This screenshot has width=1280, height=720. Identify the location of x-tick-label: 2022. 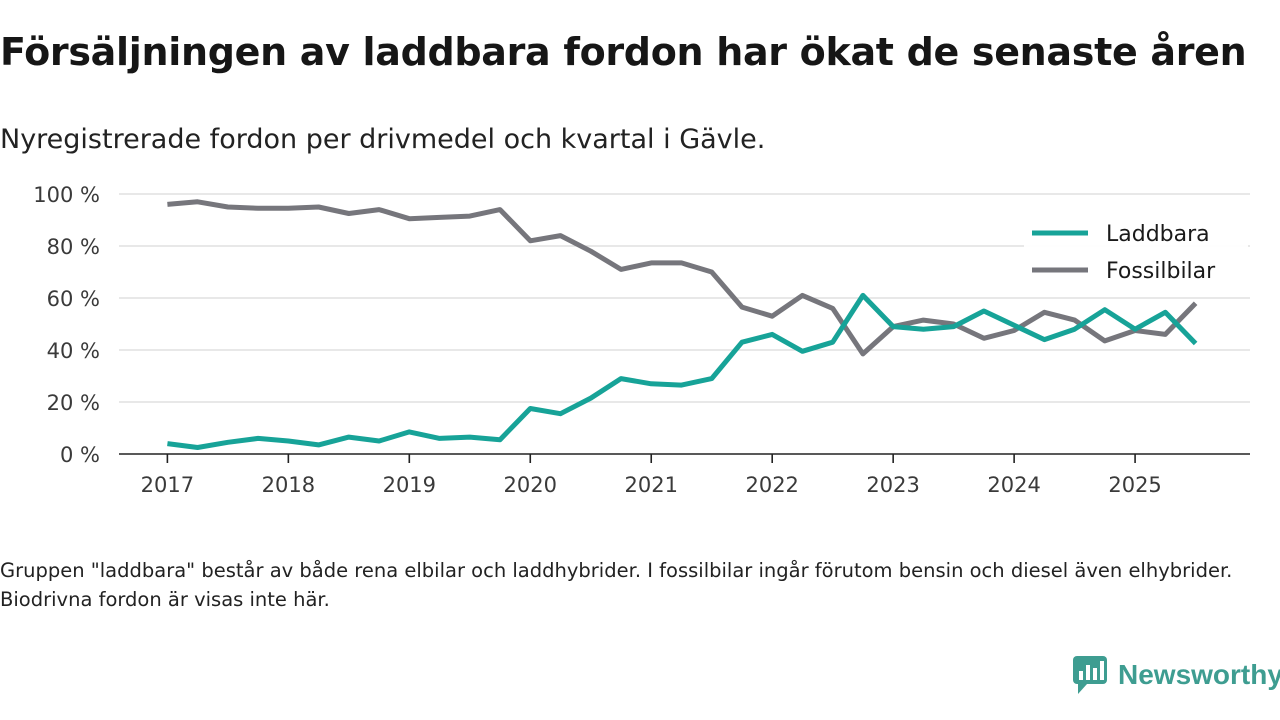
(771, 485).